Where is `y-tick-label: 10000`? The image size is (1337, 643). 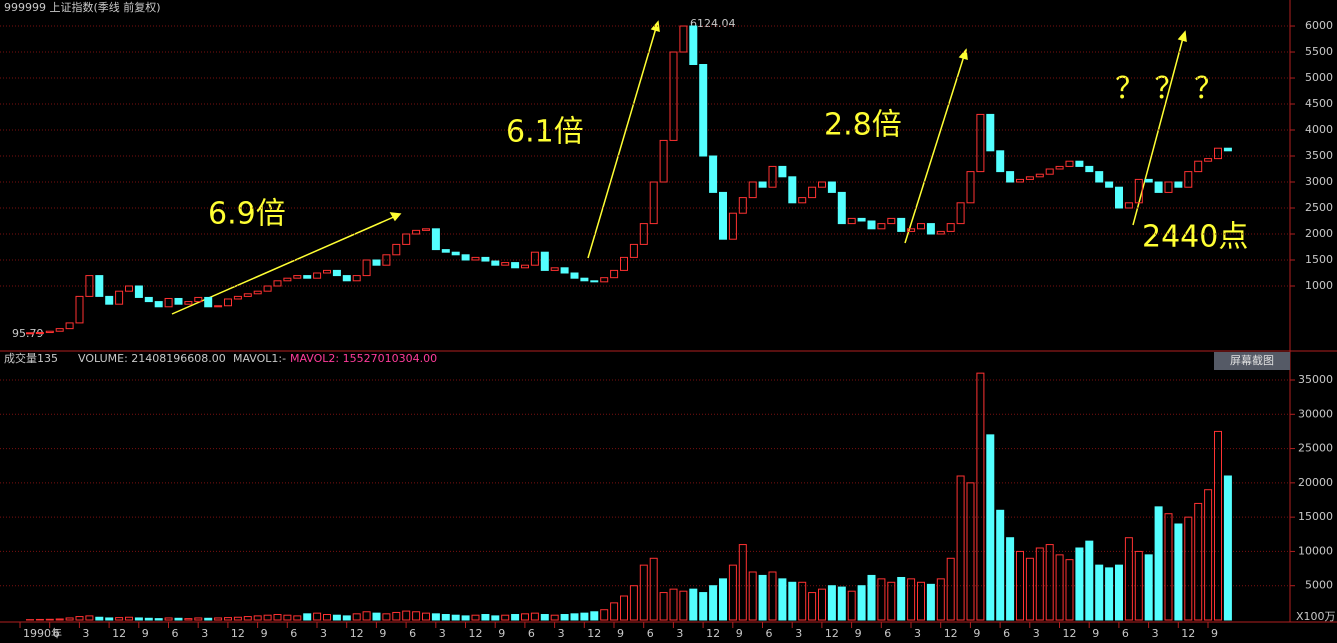
y-tick-label: 10000 is located at coordinates (1315, 550).